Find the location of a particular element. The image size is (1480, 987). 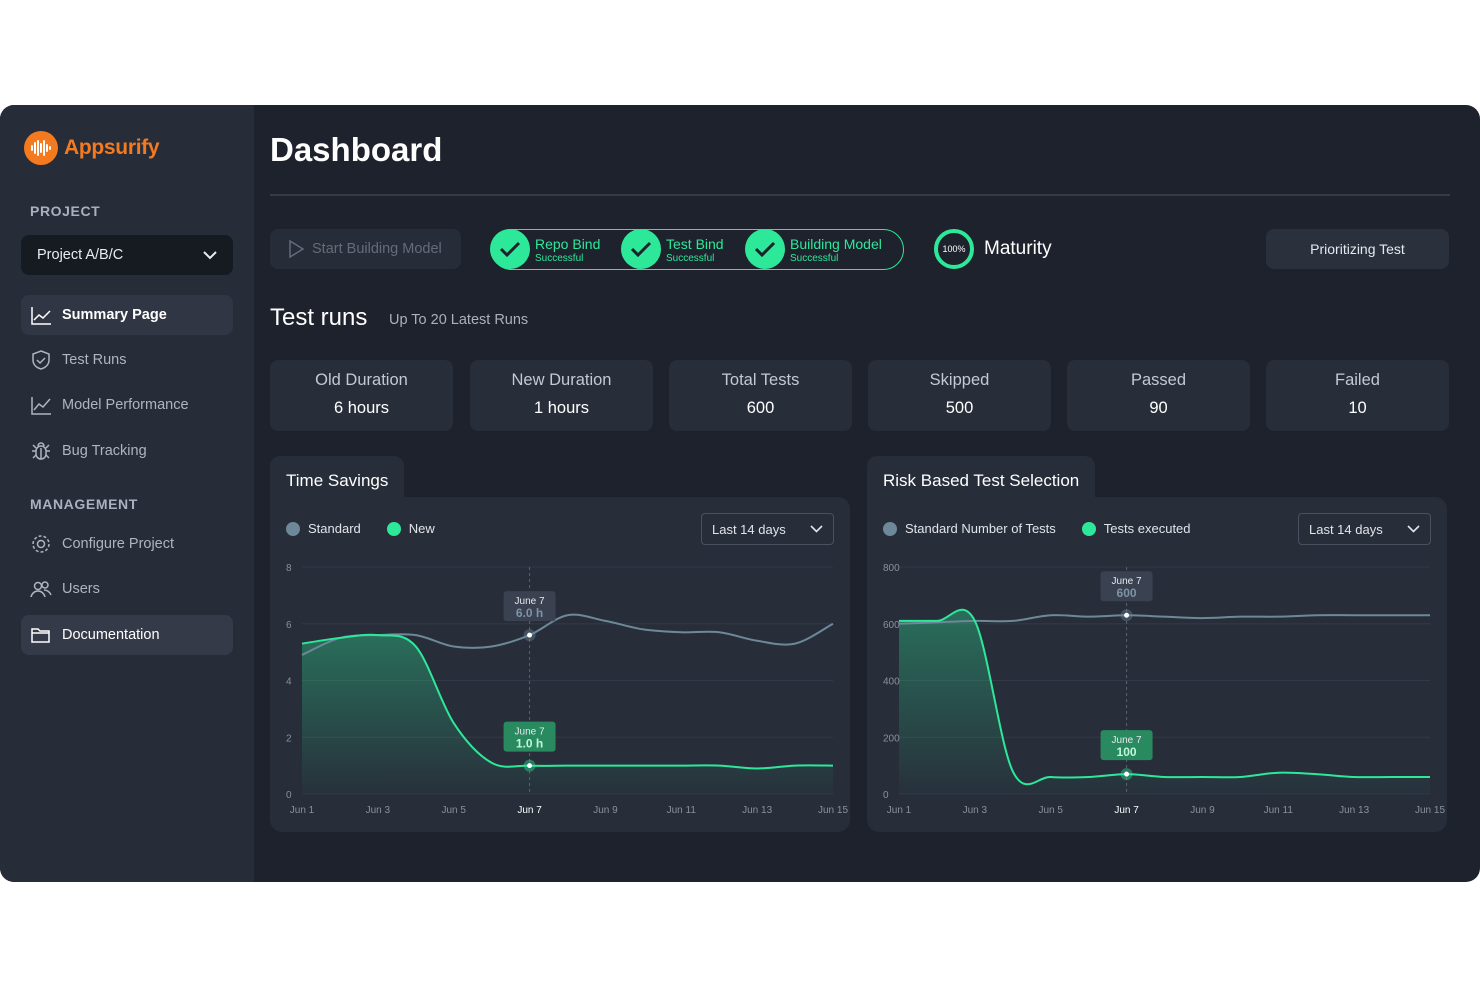

step-building-model: Building Model Successful is located at coordinates (813, 249).